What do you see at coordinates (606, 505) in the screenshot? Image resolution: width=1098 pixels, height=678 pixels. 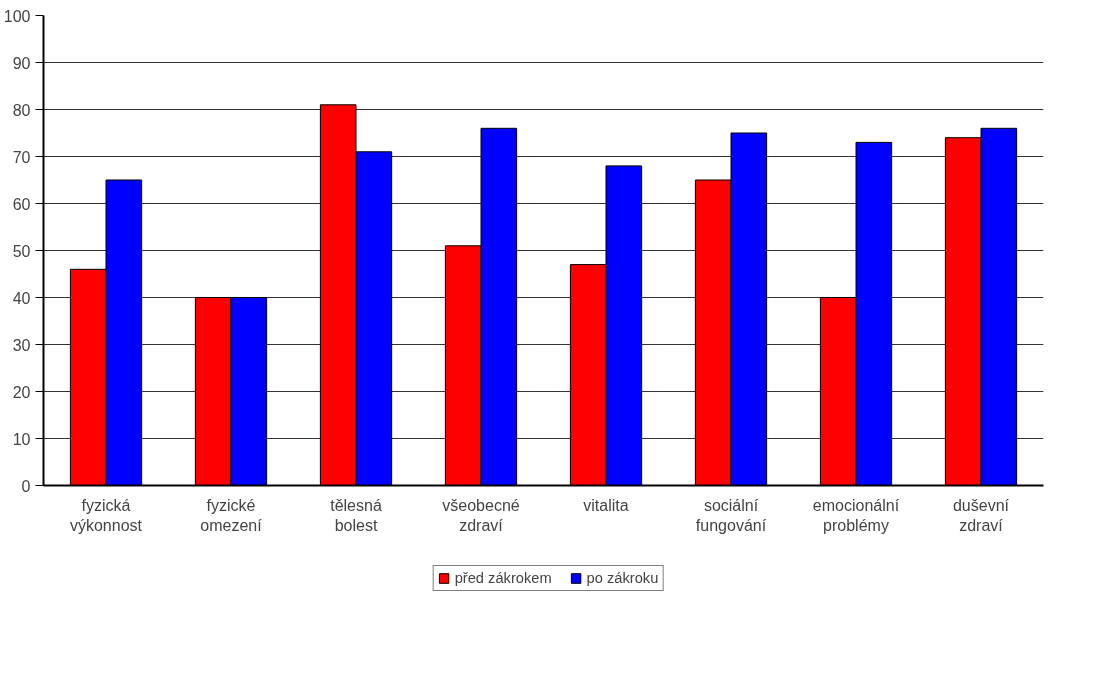 I see `x-tick-label: vitalita` at bounding box center [606, 505].